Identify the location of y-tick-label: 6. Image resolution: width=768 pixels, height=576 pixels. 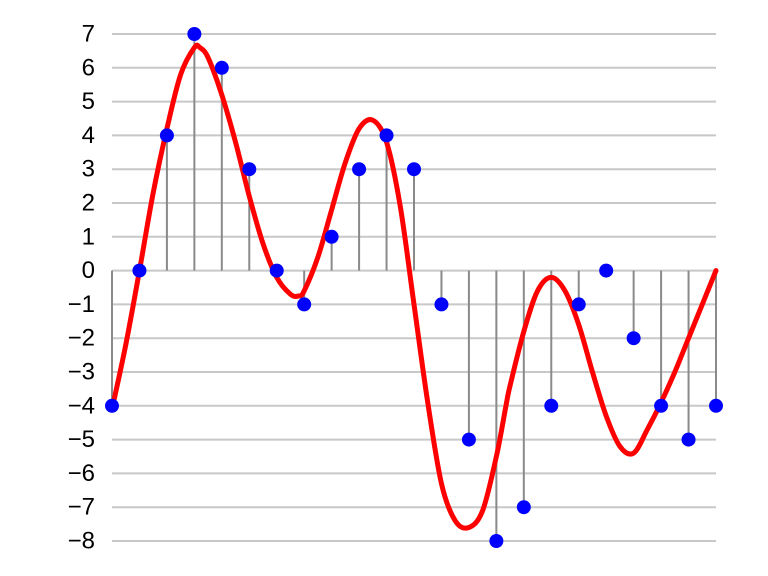
(88, 67).